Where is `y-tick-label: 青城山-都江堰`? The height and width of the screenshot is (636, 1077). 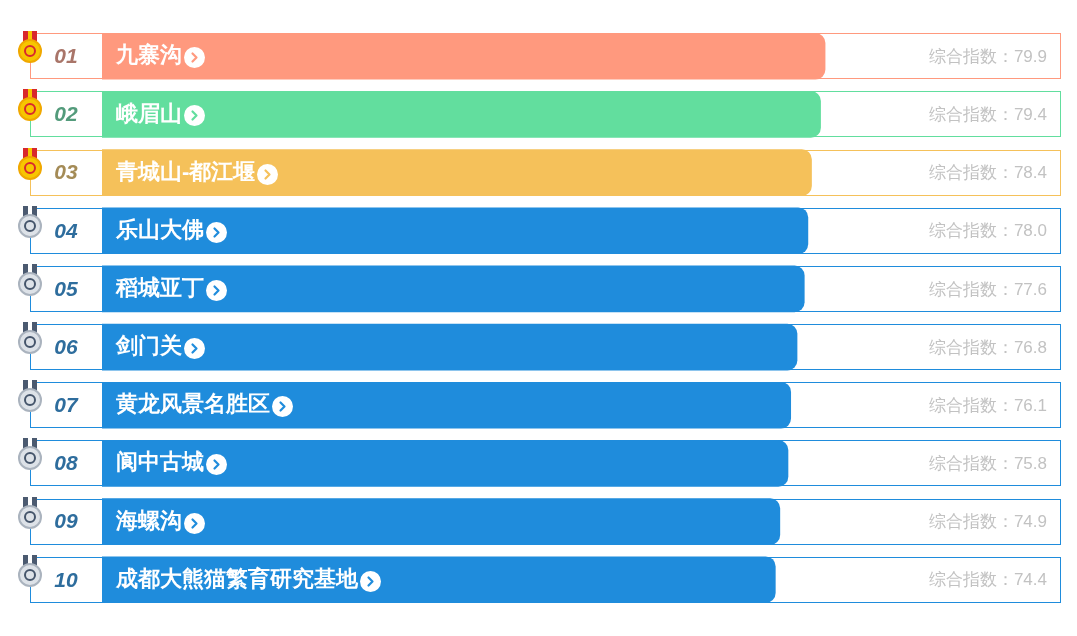 y-tick-label: 青城山-都江堰 is located at coordinates (185, 171).